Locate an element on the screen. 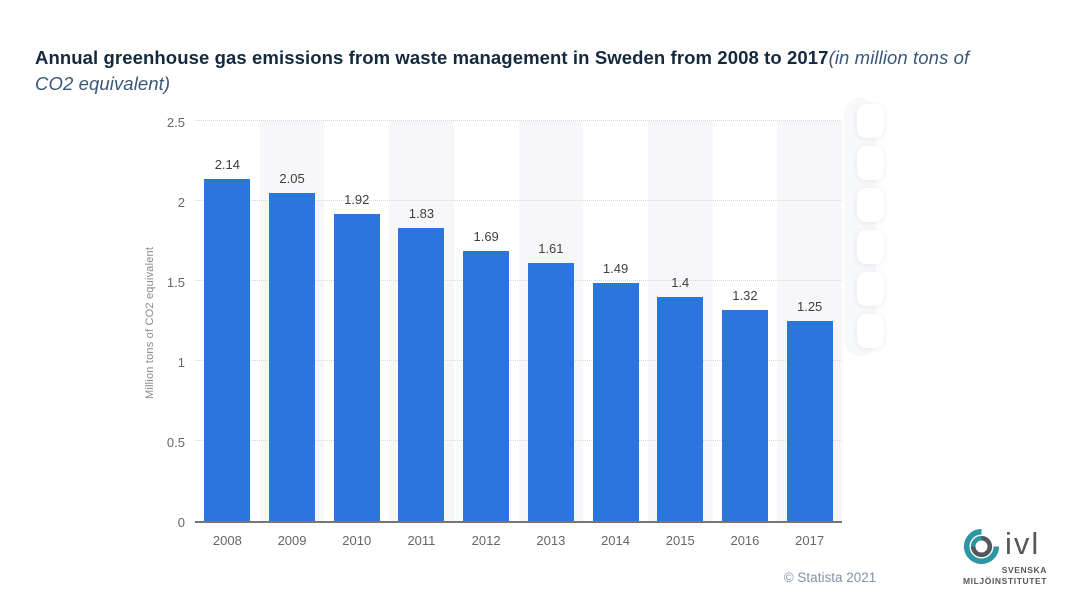  bar-2017 is located at coordinates (809, 421).